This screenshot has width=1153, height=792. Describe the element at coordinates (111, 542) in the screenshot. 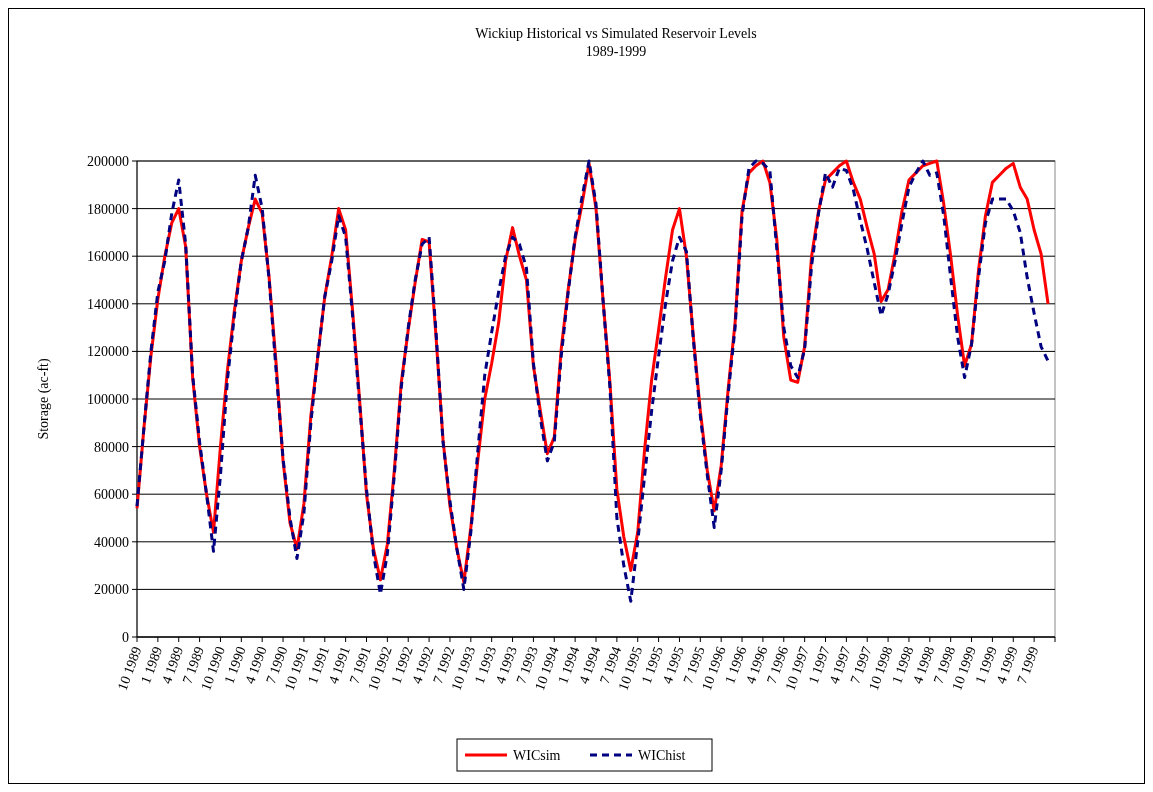

I see `y-tick-label: 40000` at that location.